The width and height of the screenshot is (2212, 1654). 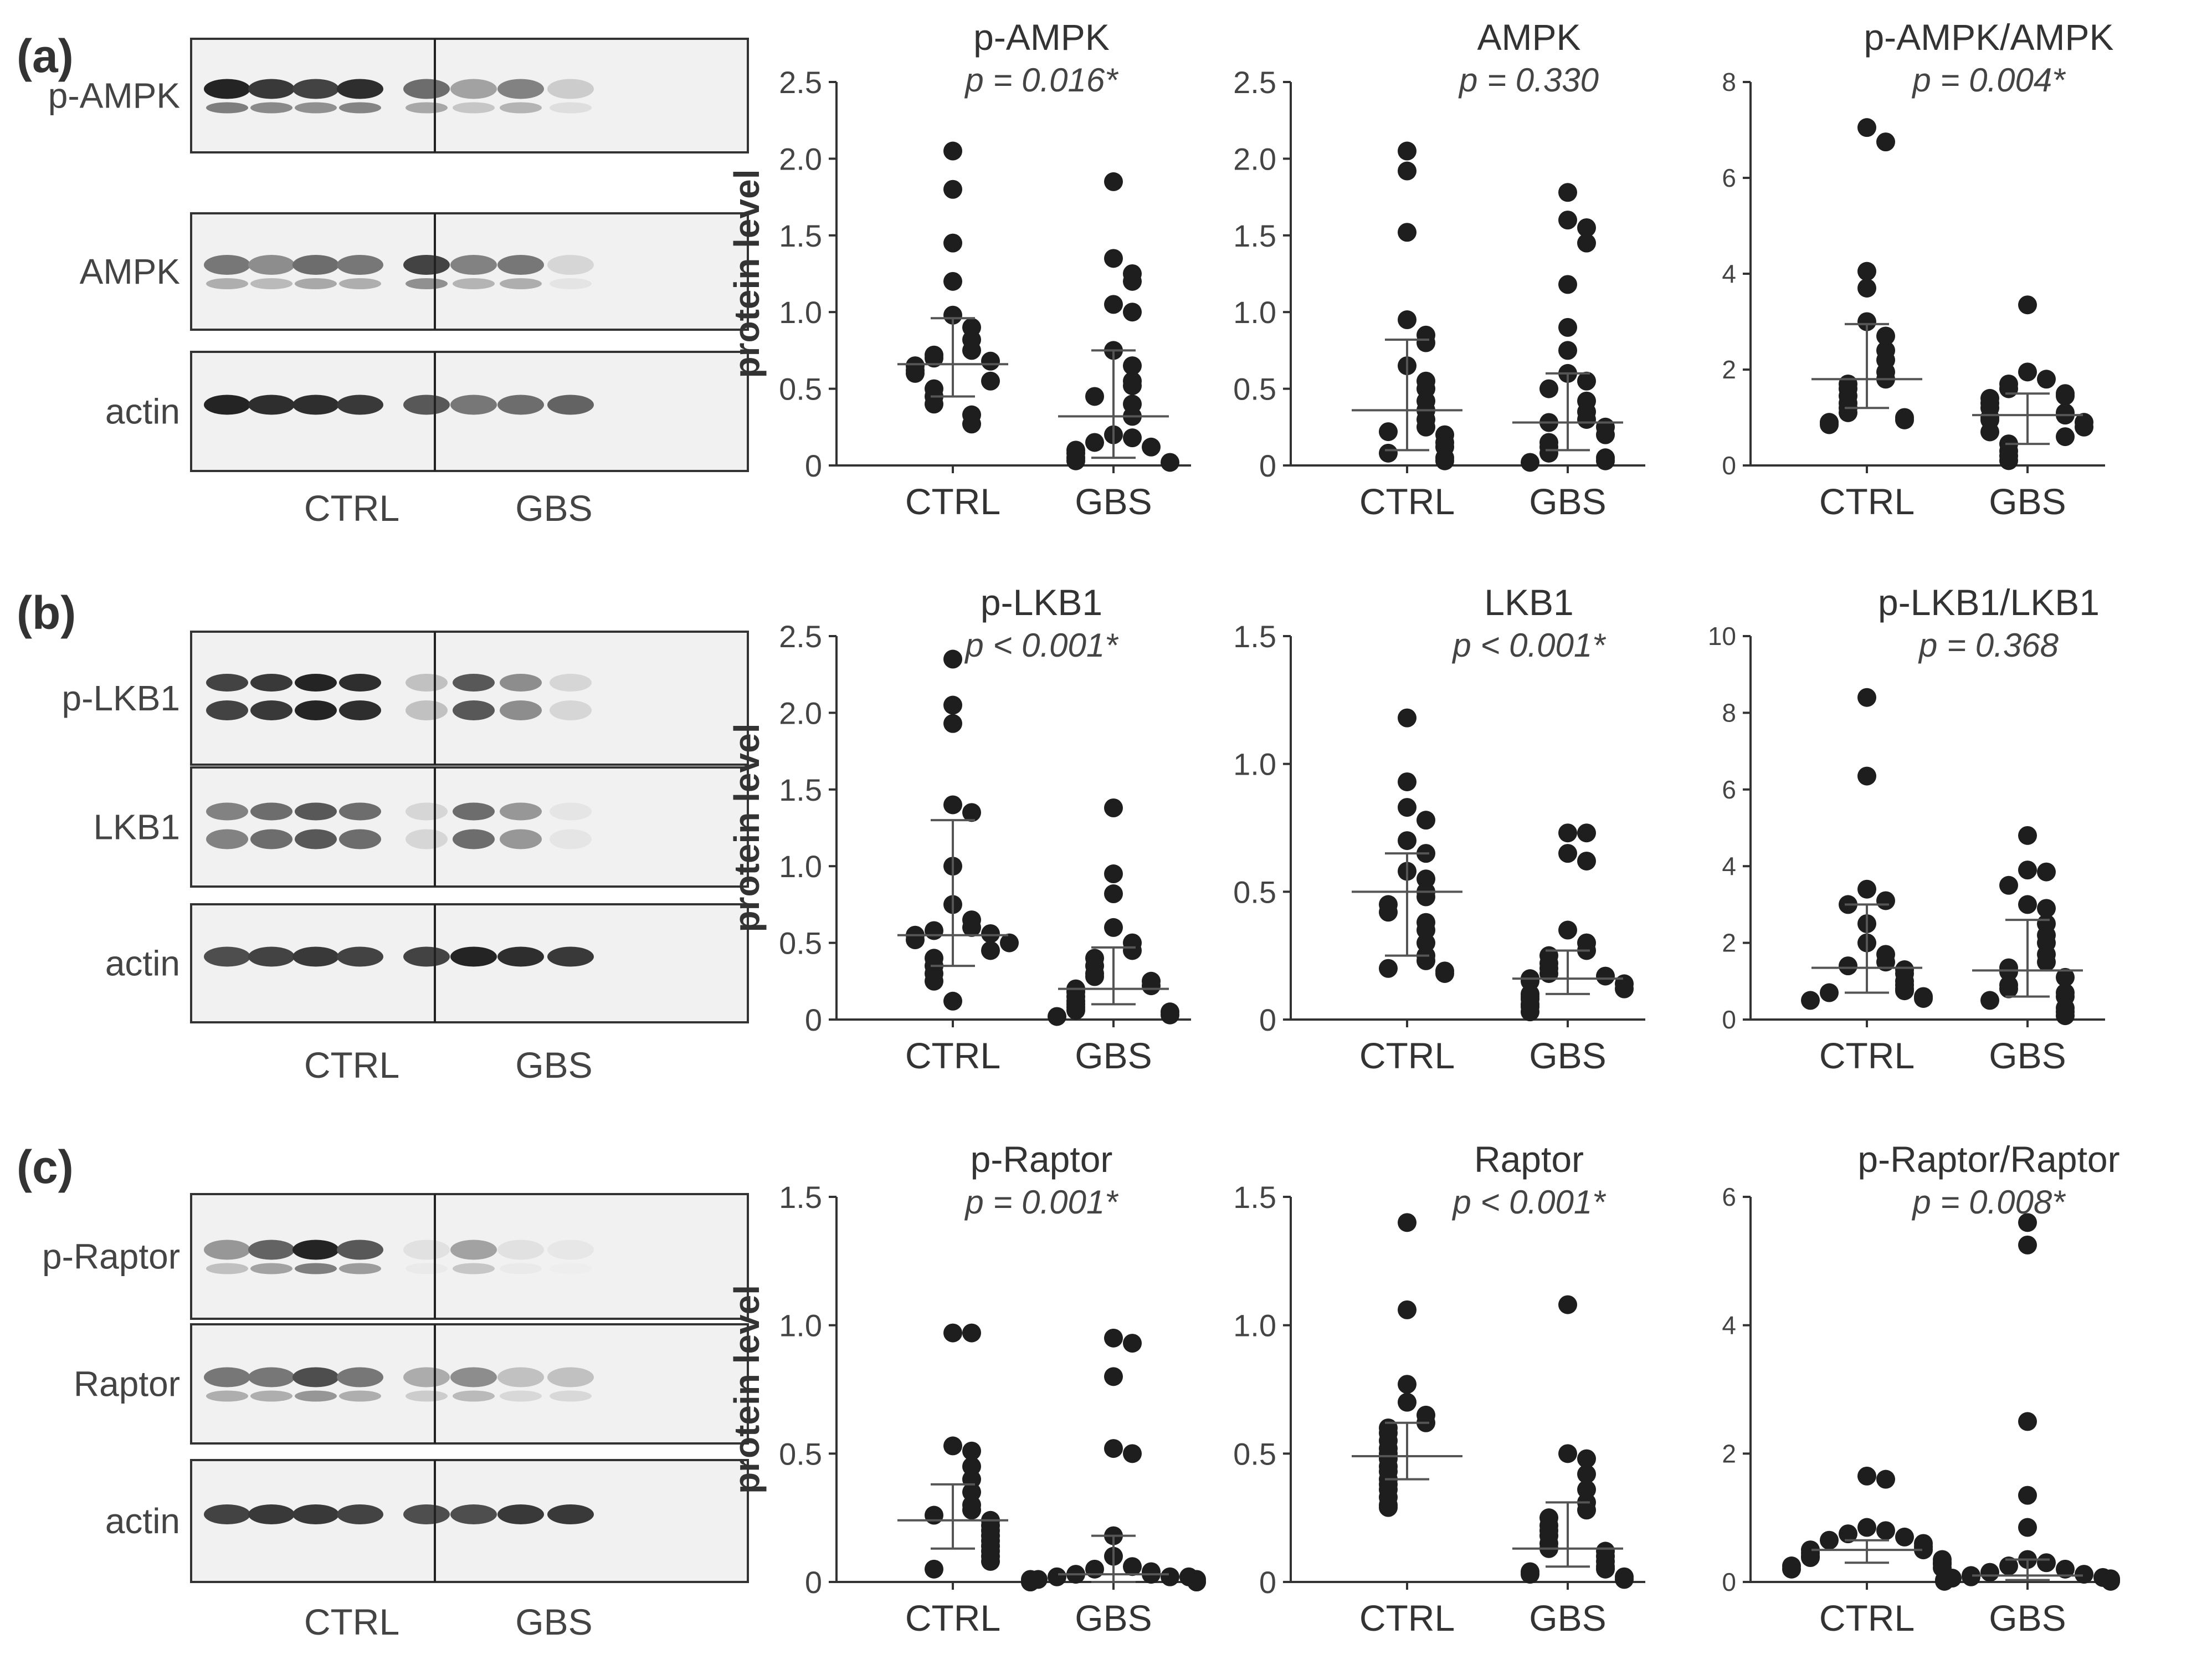 What do you see at coordinates (1041, 80) in the screenshot?
I see `p-value: p = 0.016*` at bounding box center [1041, 80].